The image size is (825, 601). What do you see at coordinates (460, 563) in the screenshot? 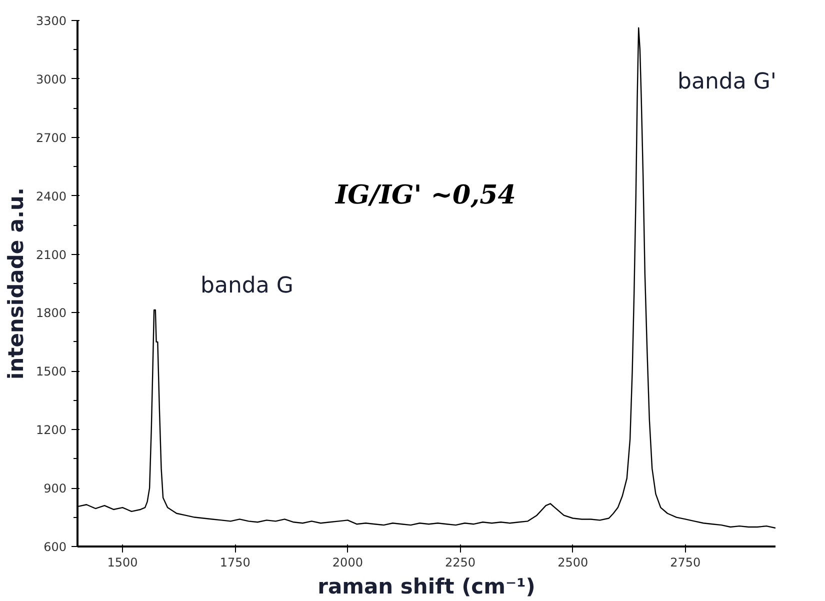
I see `x-tick-label: 2250` at bounding box center [460, 563].